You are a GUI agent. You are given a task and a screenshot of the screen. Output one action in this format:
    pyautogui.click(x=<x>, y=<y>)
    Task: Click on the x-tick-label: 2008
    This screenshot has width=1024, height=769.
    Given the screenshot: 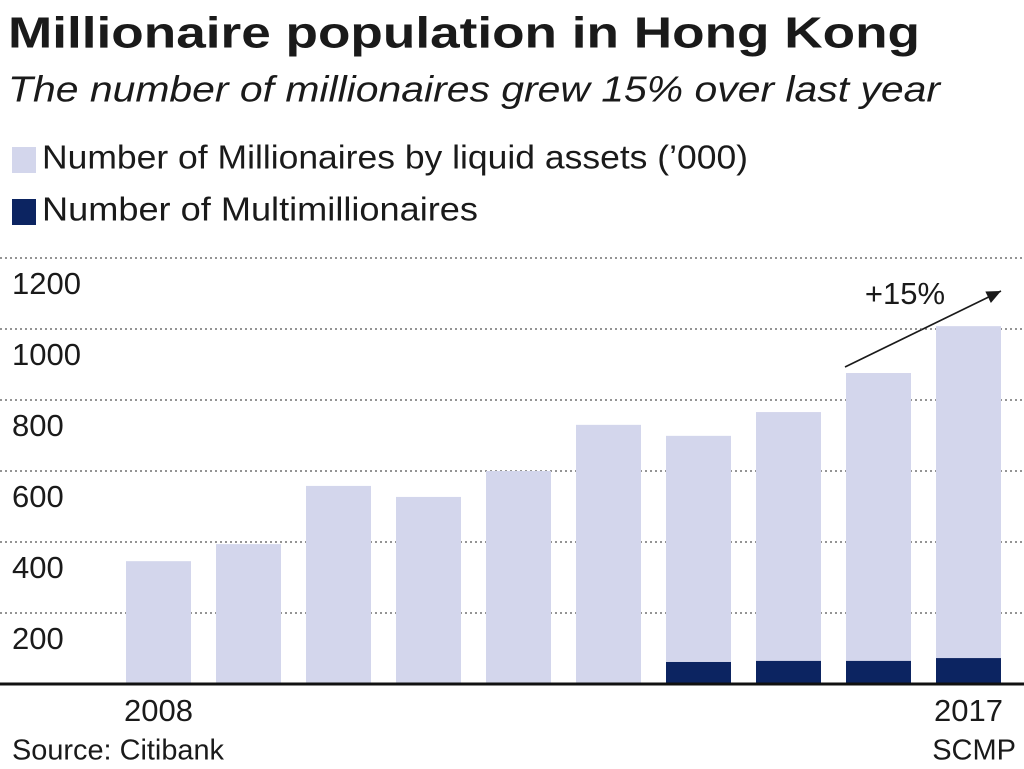 What is the action you would take?
    pyautogui.click(x=158, y=710)
    